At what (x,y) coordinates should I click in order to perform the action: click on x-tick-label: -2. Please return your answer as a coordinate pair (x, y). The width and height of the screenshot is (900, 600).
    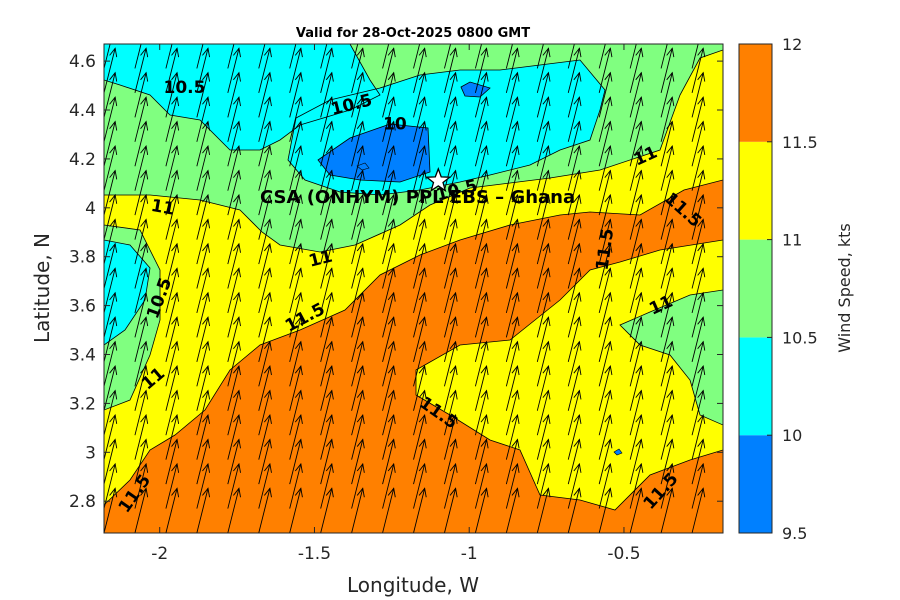
    Looking at the image, I should click on (159, 554).